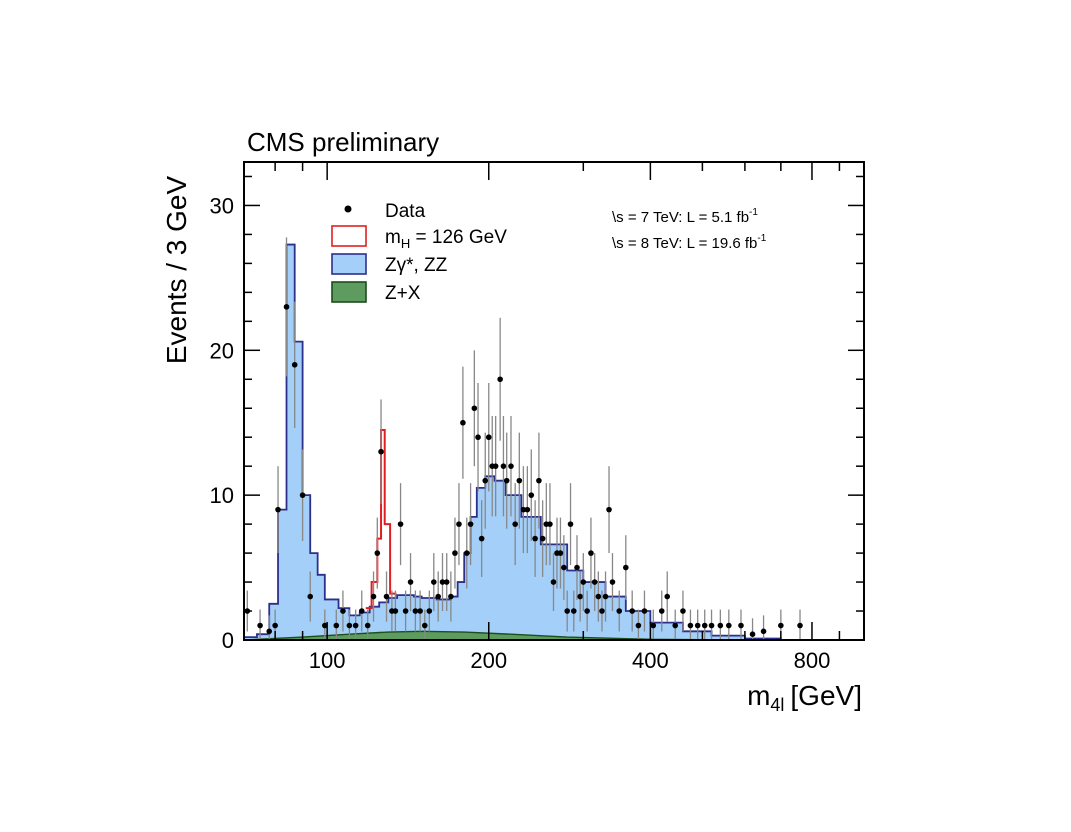 The height and width of the screenshot is (832, 1071). Describe the element at coordinates (376, 292) in the screenshot. I see `legend-item-zx: Z+X` at that location.